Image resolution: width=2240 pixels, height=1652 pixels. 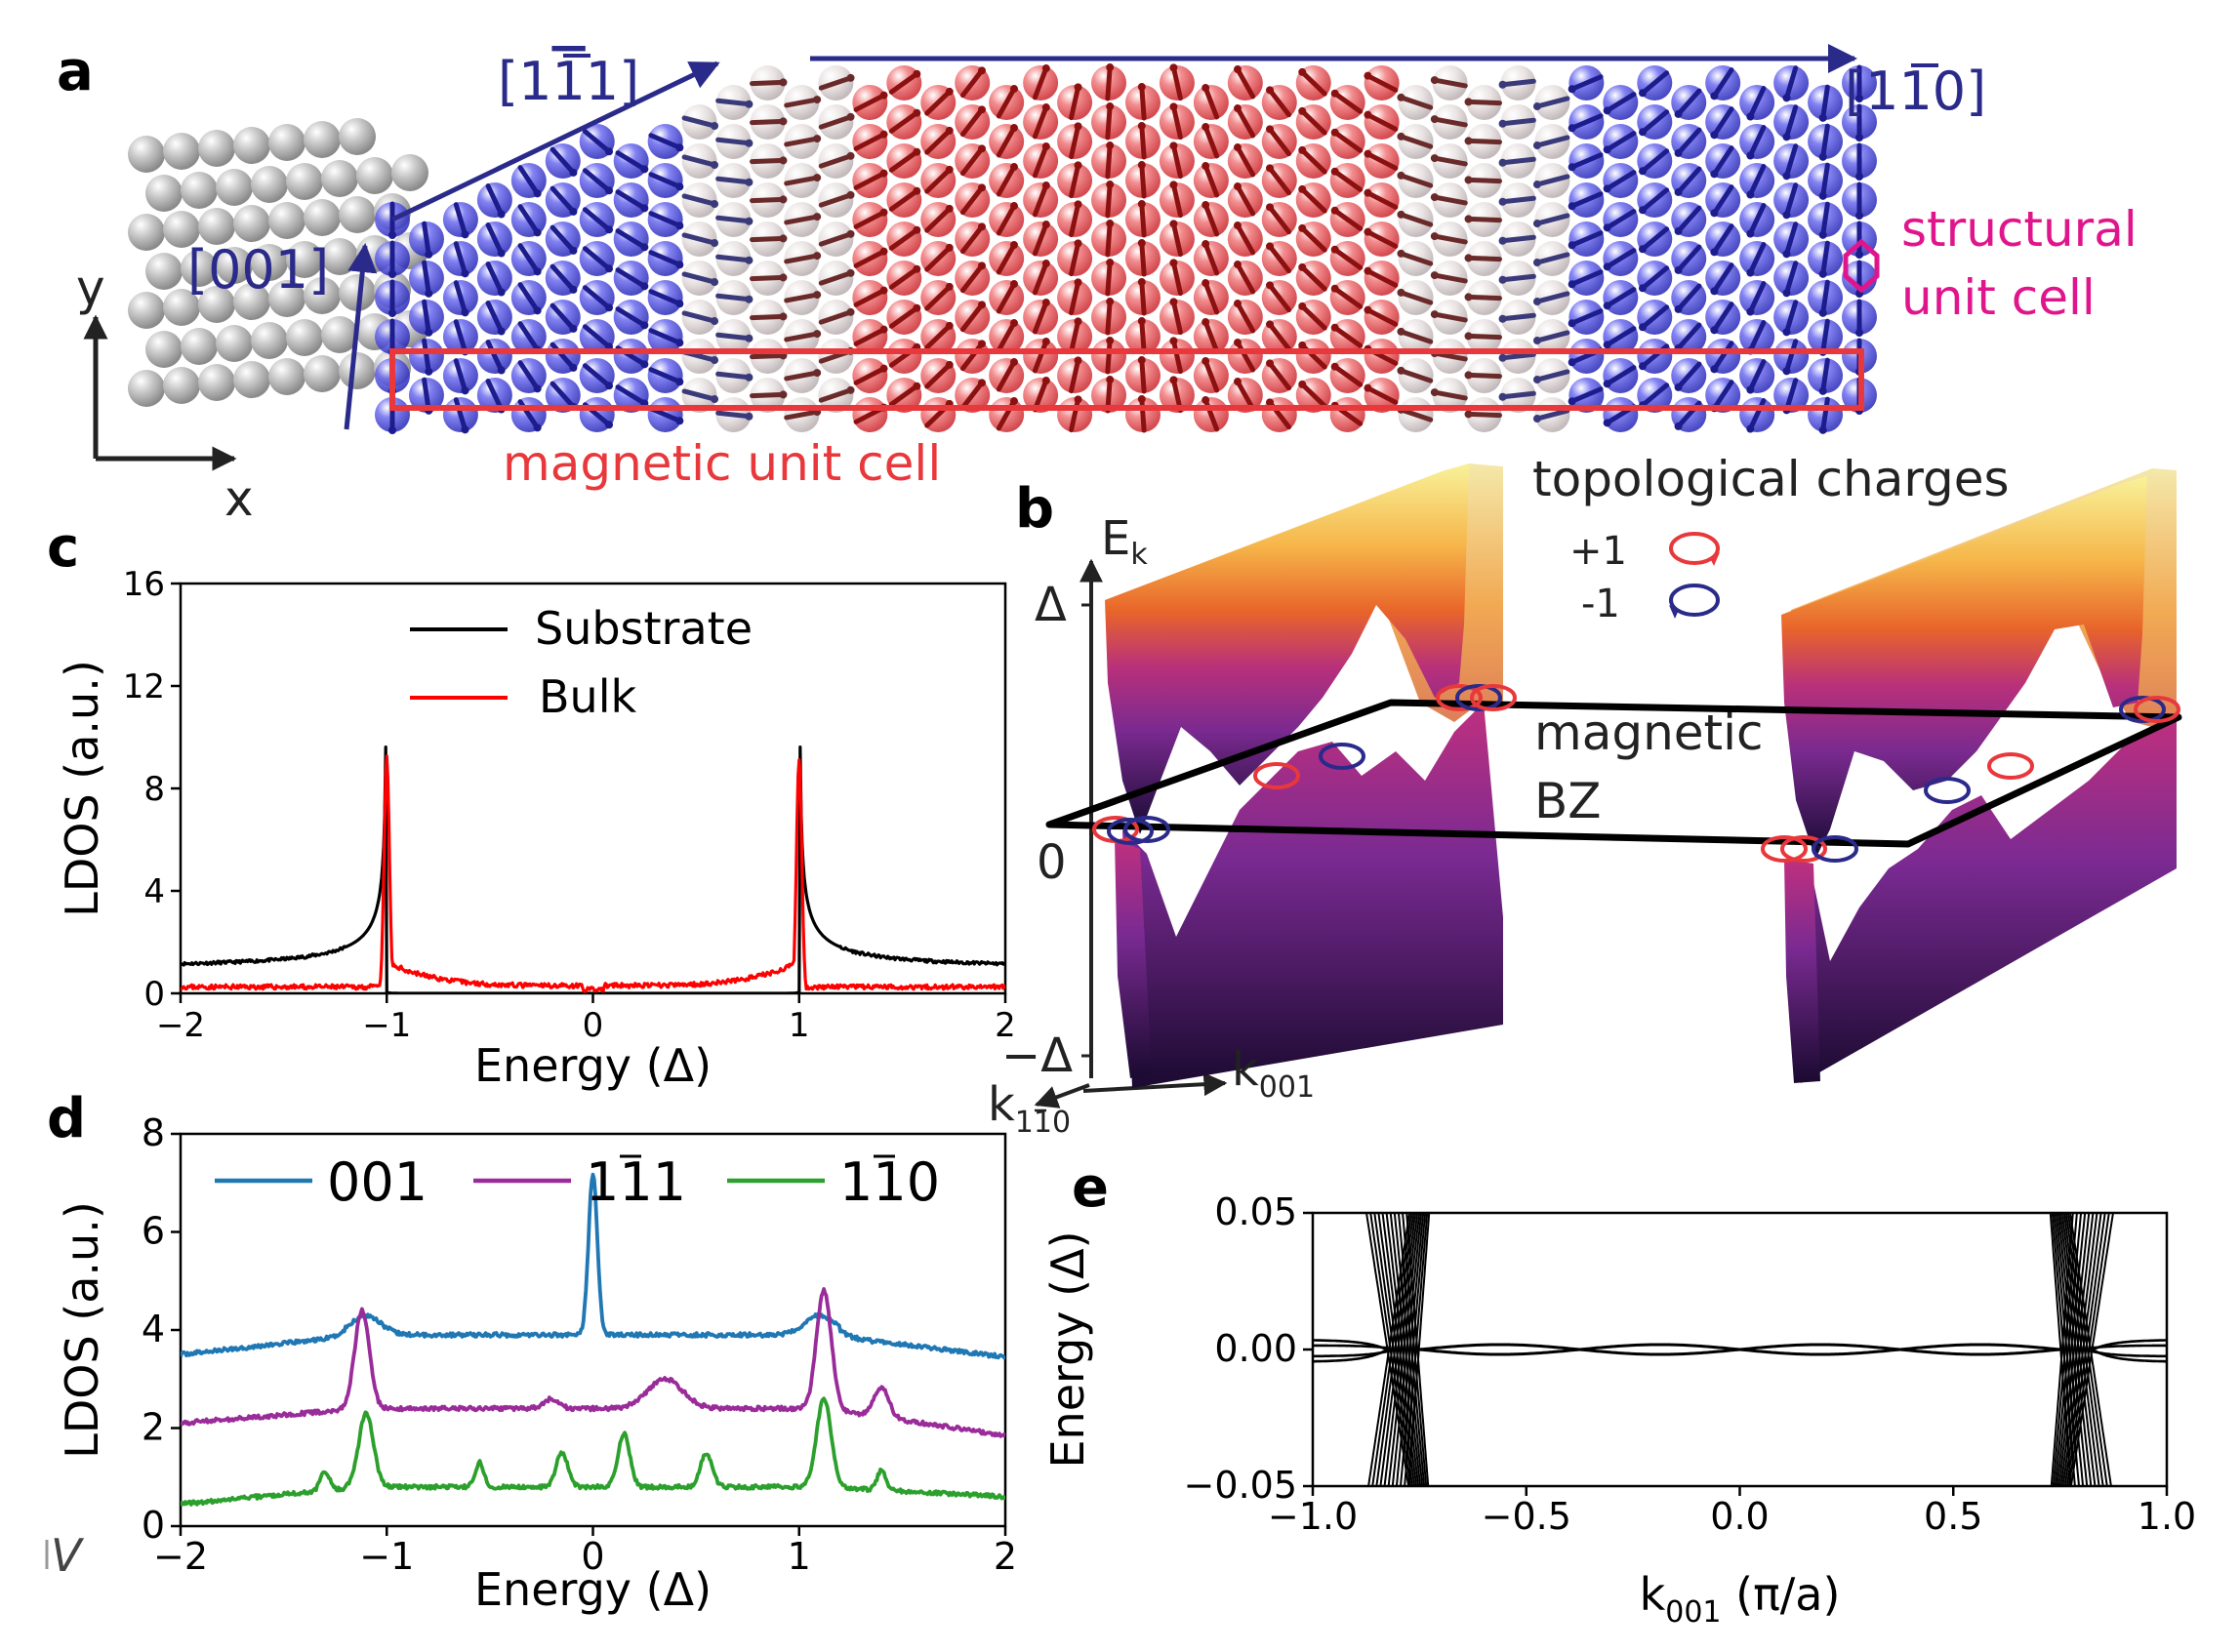 What do you see at coordinates (153, 1329) in the screenshot?
I see `d-y-tick-label: 4` at bounding box center [153, 1329].